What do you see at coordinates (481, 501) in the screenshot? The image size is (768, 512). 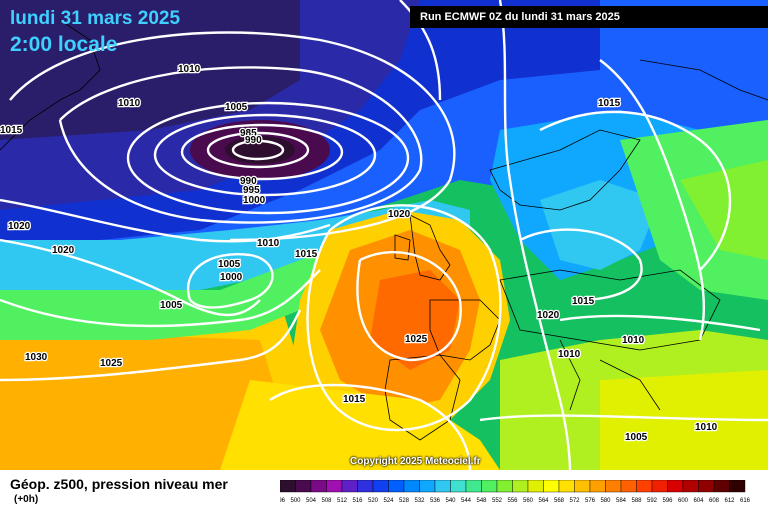 I see `scale-label: 548` at bounding box center [481, 501].